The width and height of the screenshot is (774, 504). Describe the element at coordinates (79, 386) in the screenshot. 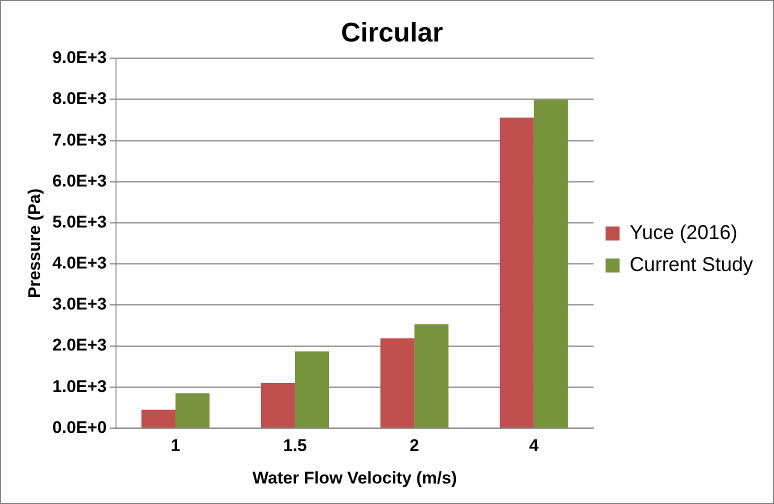

I see `y-tick-label: 1.0E+3` at that location.